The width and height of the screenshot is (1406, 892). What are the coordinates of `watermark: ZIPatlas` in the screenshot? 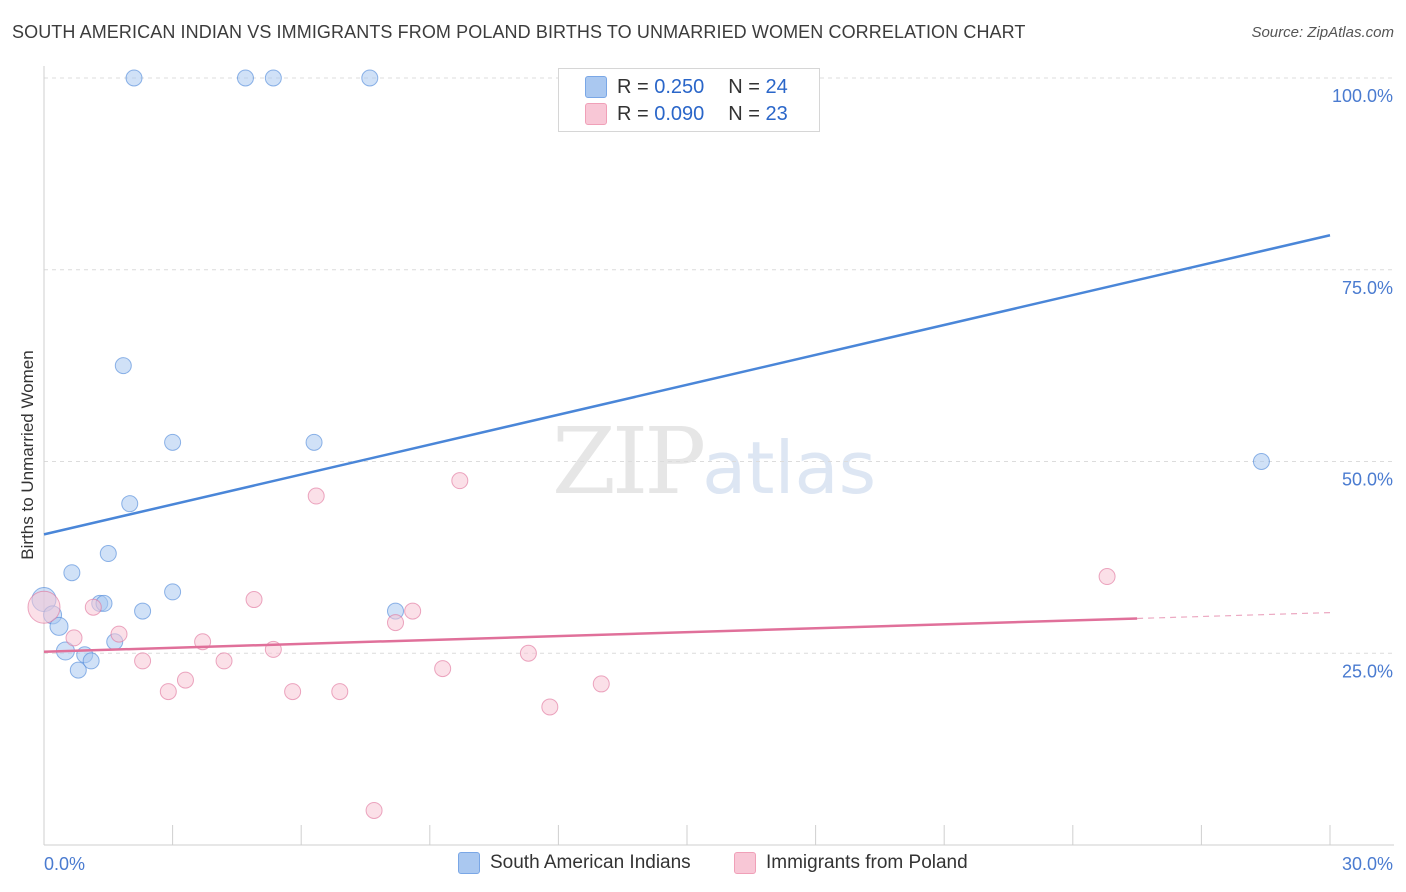 It's located at (714, 461).